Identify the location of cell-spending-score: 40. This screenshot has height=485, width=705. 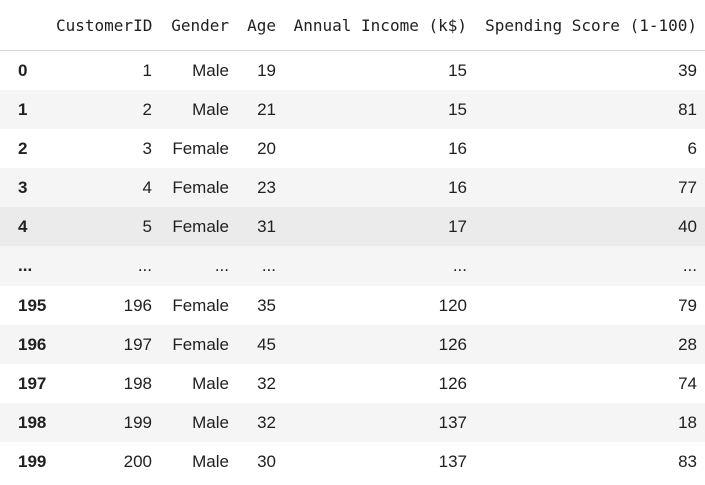
(687, 226).